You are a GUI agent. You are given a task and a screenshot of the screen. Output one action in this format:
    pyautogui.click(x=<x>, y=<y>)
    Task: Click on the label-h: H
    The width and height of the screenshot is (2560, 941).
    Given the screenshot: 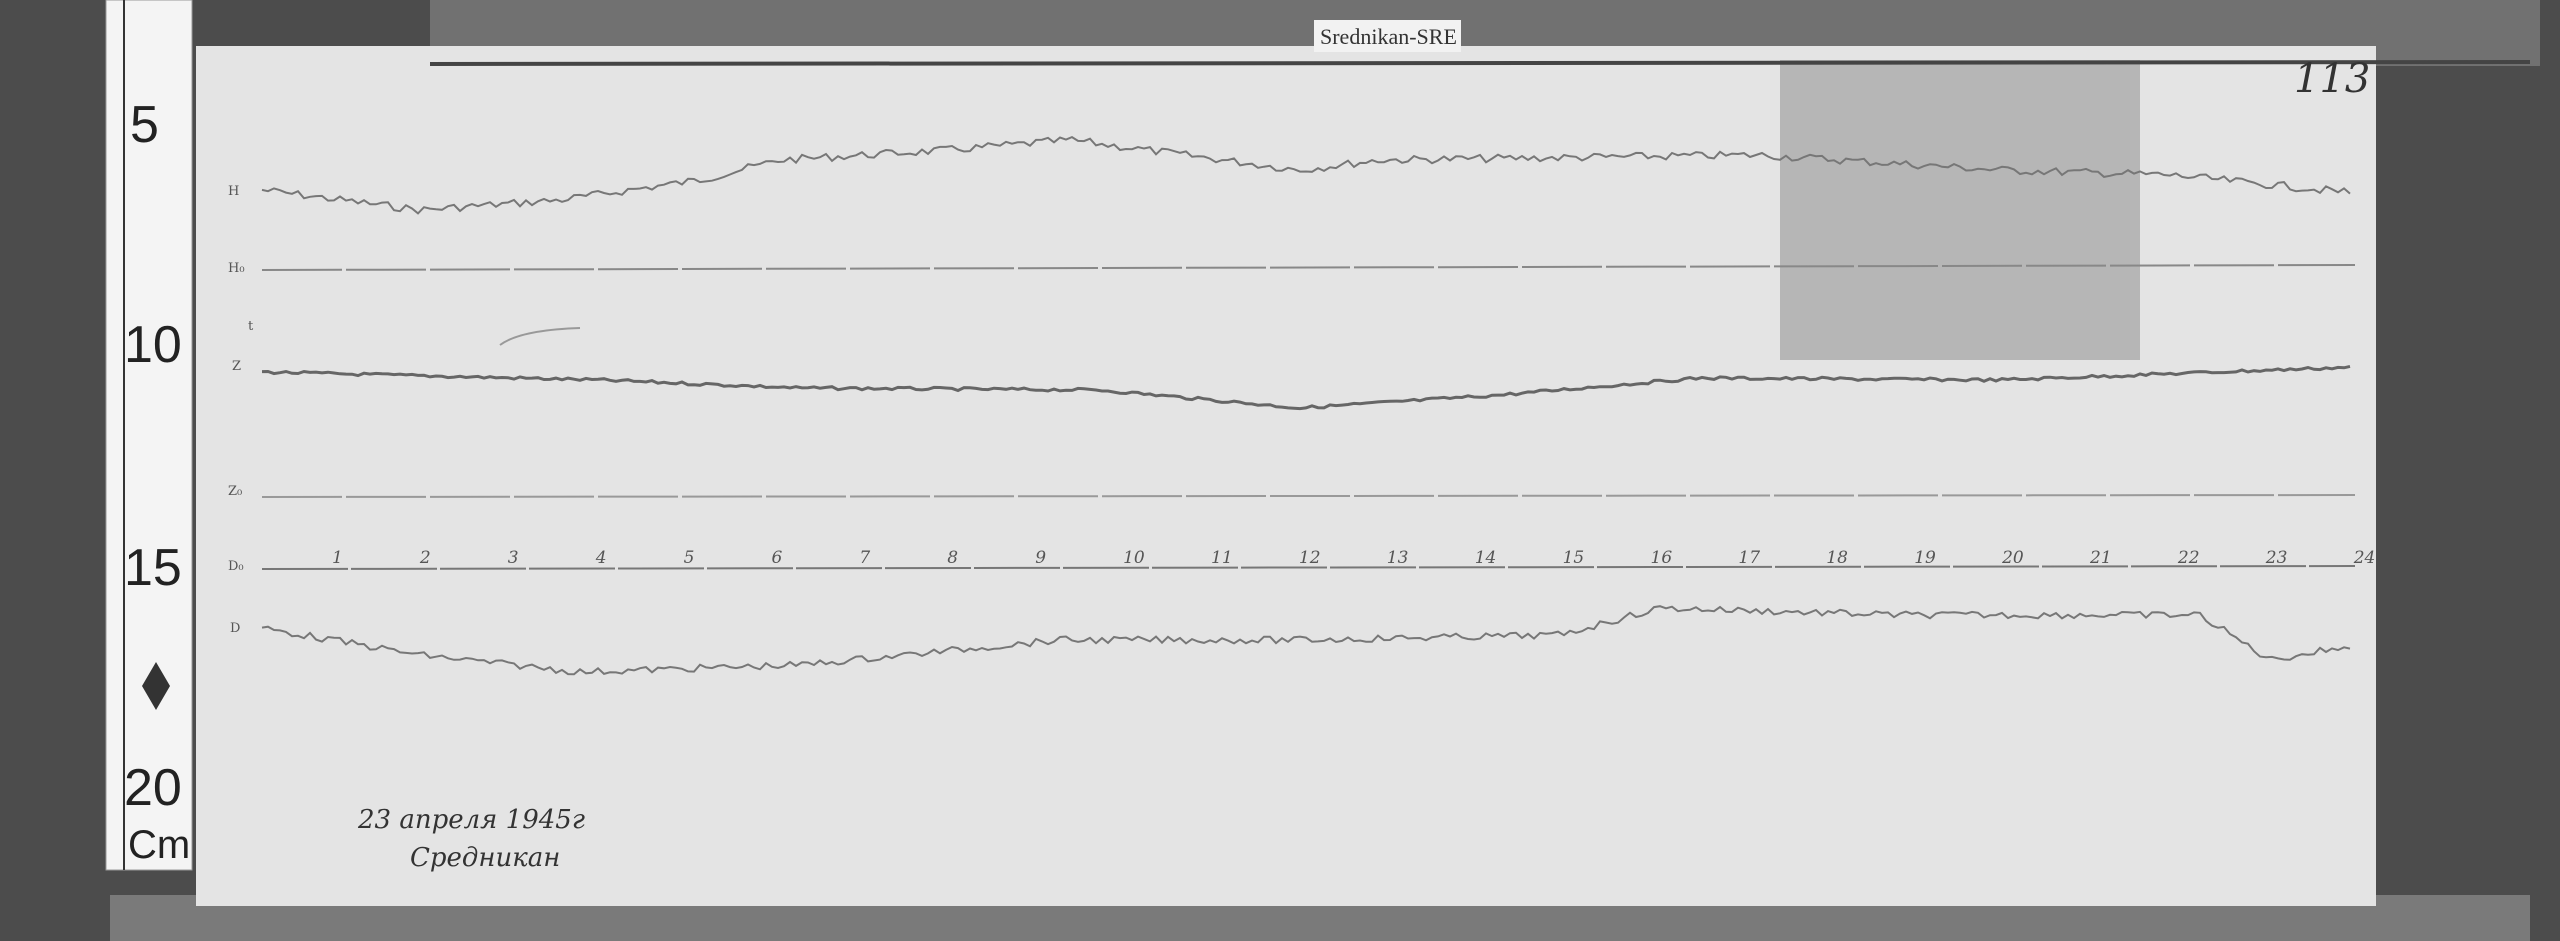 What is the action you would take?
    pyautogui.click(x=233, y=191)
    